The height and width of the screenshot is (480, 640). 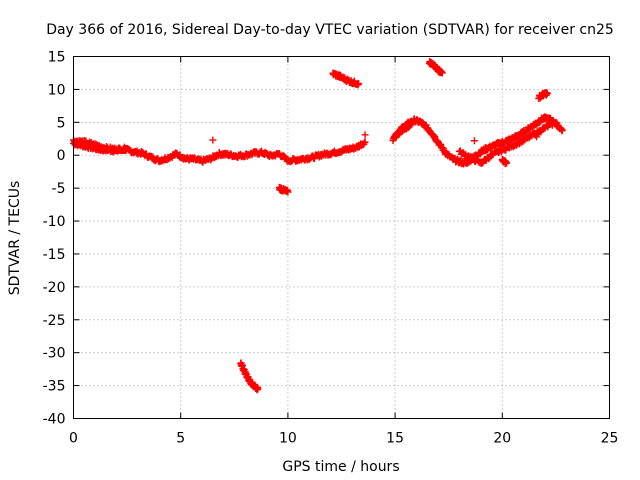 I want to click on y-tick-label: -20, so click(x=54, y=288).